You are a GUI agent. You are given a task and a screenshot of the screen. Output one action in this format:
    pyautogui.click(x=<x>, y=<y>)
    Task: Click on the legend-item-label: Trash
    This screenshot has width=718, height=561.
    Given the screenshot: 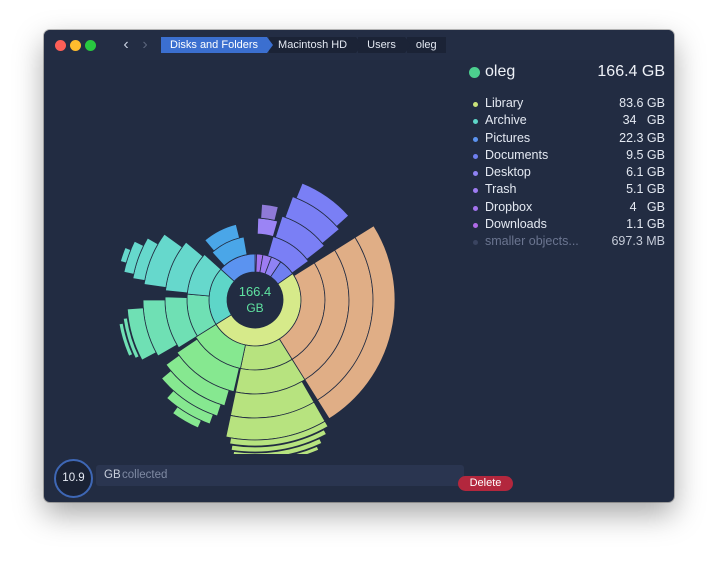 What is the action you would take?
    pyautogui.click(x=501, y=189)
    